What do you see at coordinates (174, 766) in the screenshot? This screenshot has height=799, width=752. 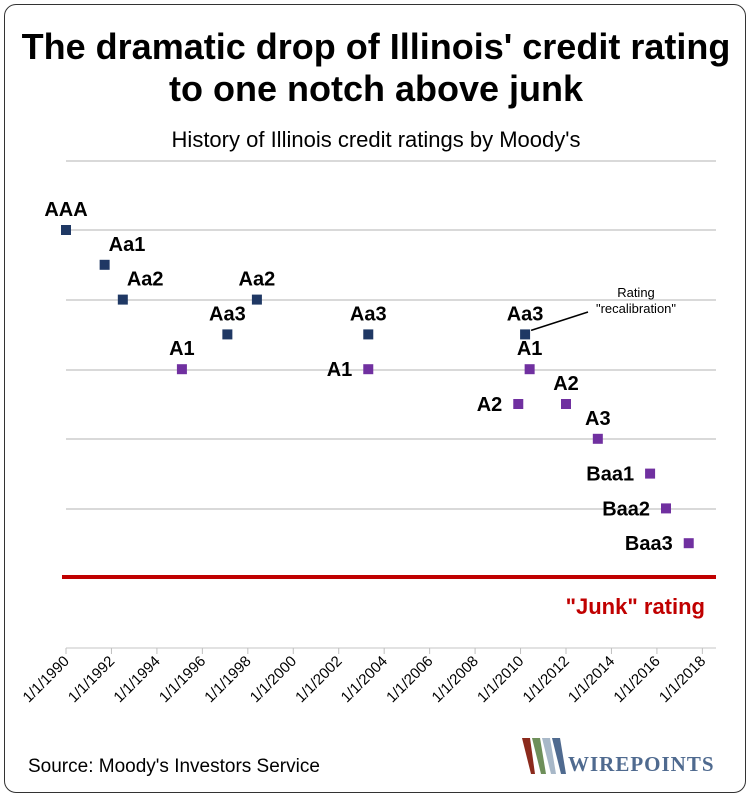 I see `source-note: Source: Moody's Investors Service` at bounding box center [174, 766].